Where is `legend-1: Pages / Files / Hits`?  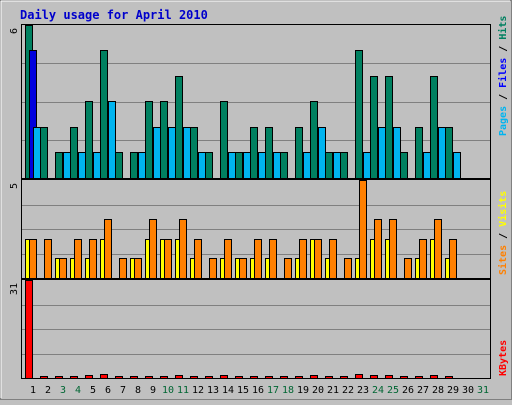
legend-1: Pages / Files / Hits is located at coordinates (503, 76).